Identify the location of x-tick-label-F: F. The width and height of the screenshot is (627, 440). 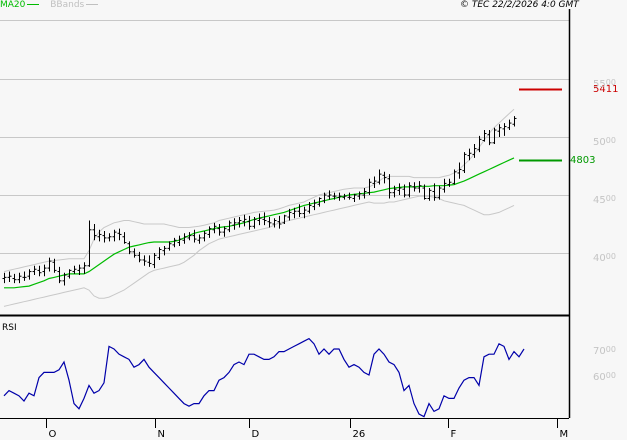
(454, 434).